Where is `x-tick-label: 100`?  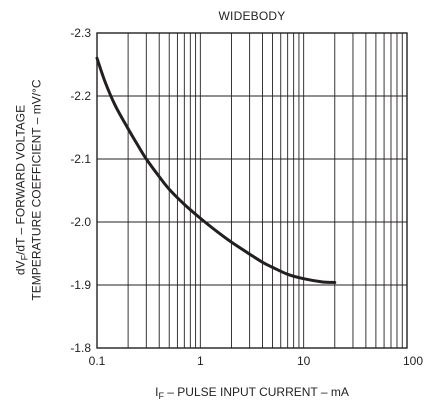
x-tick-label: 100 is located at coordinates (413, 361).